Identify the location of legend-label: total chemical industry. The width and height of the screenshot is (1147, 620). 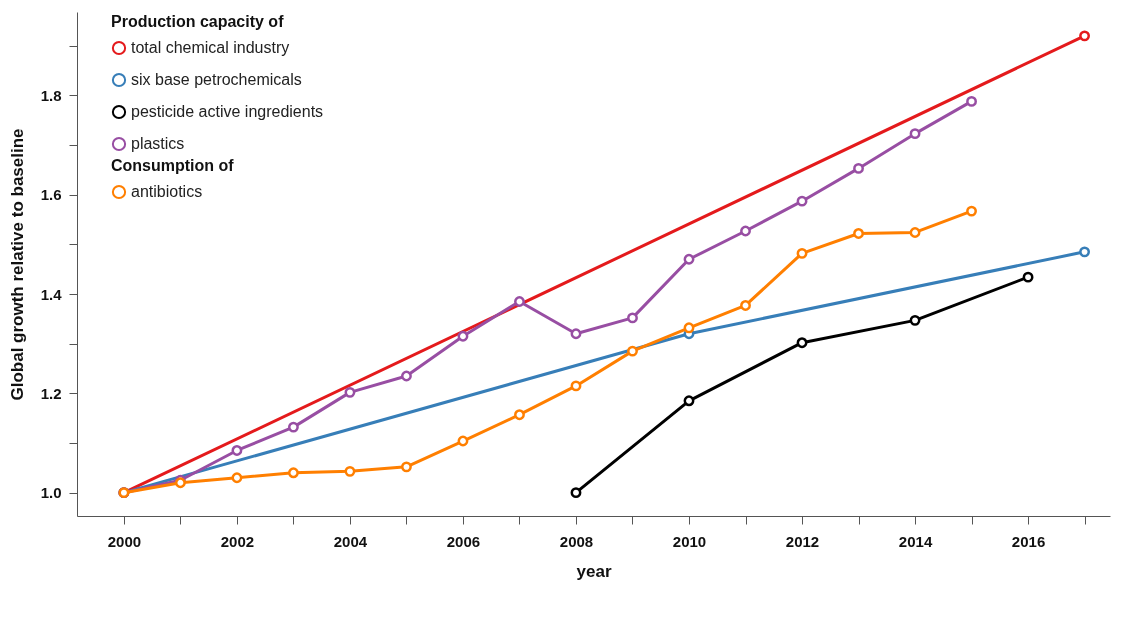
(210, 47).